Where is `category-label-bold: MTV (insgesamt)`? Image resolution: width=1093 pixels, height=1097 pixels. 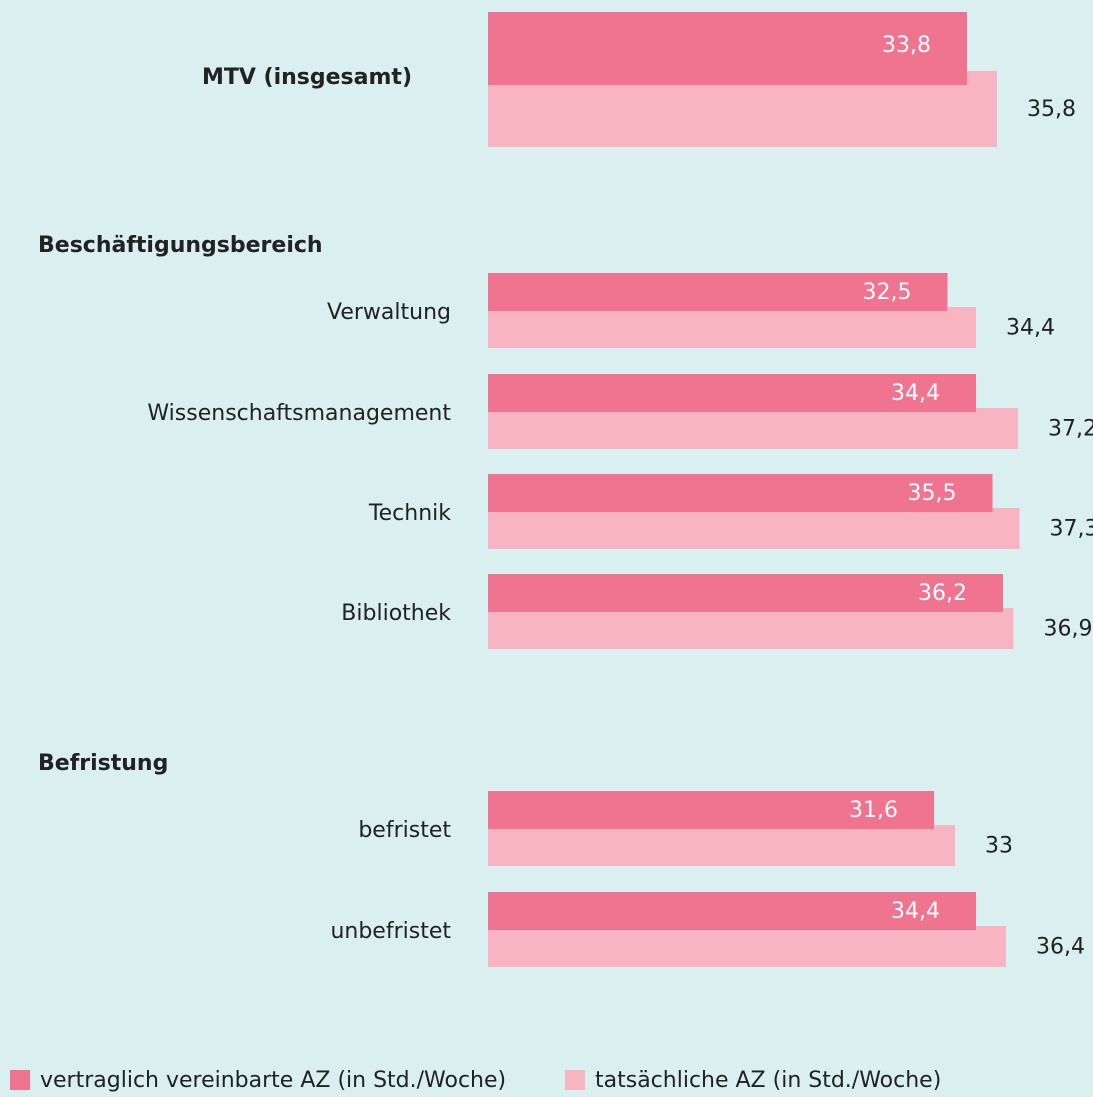
category-label-bold: MTV (insgesamt) is located at coordinates (307, 77).